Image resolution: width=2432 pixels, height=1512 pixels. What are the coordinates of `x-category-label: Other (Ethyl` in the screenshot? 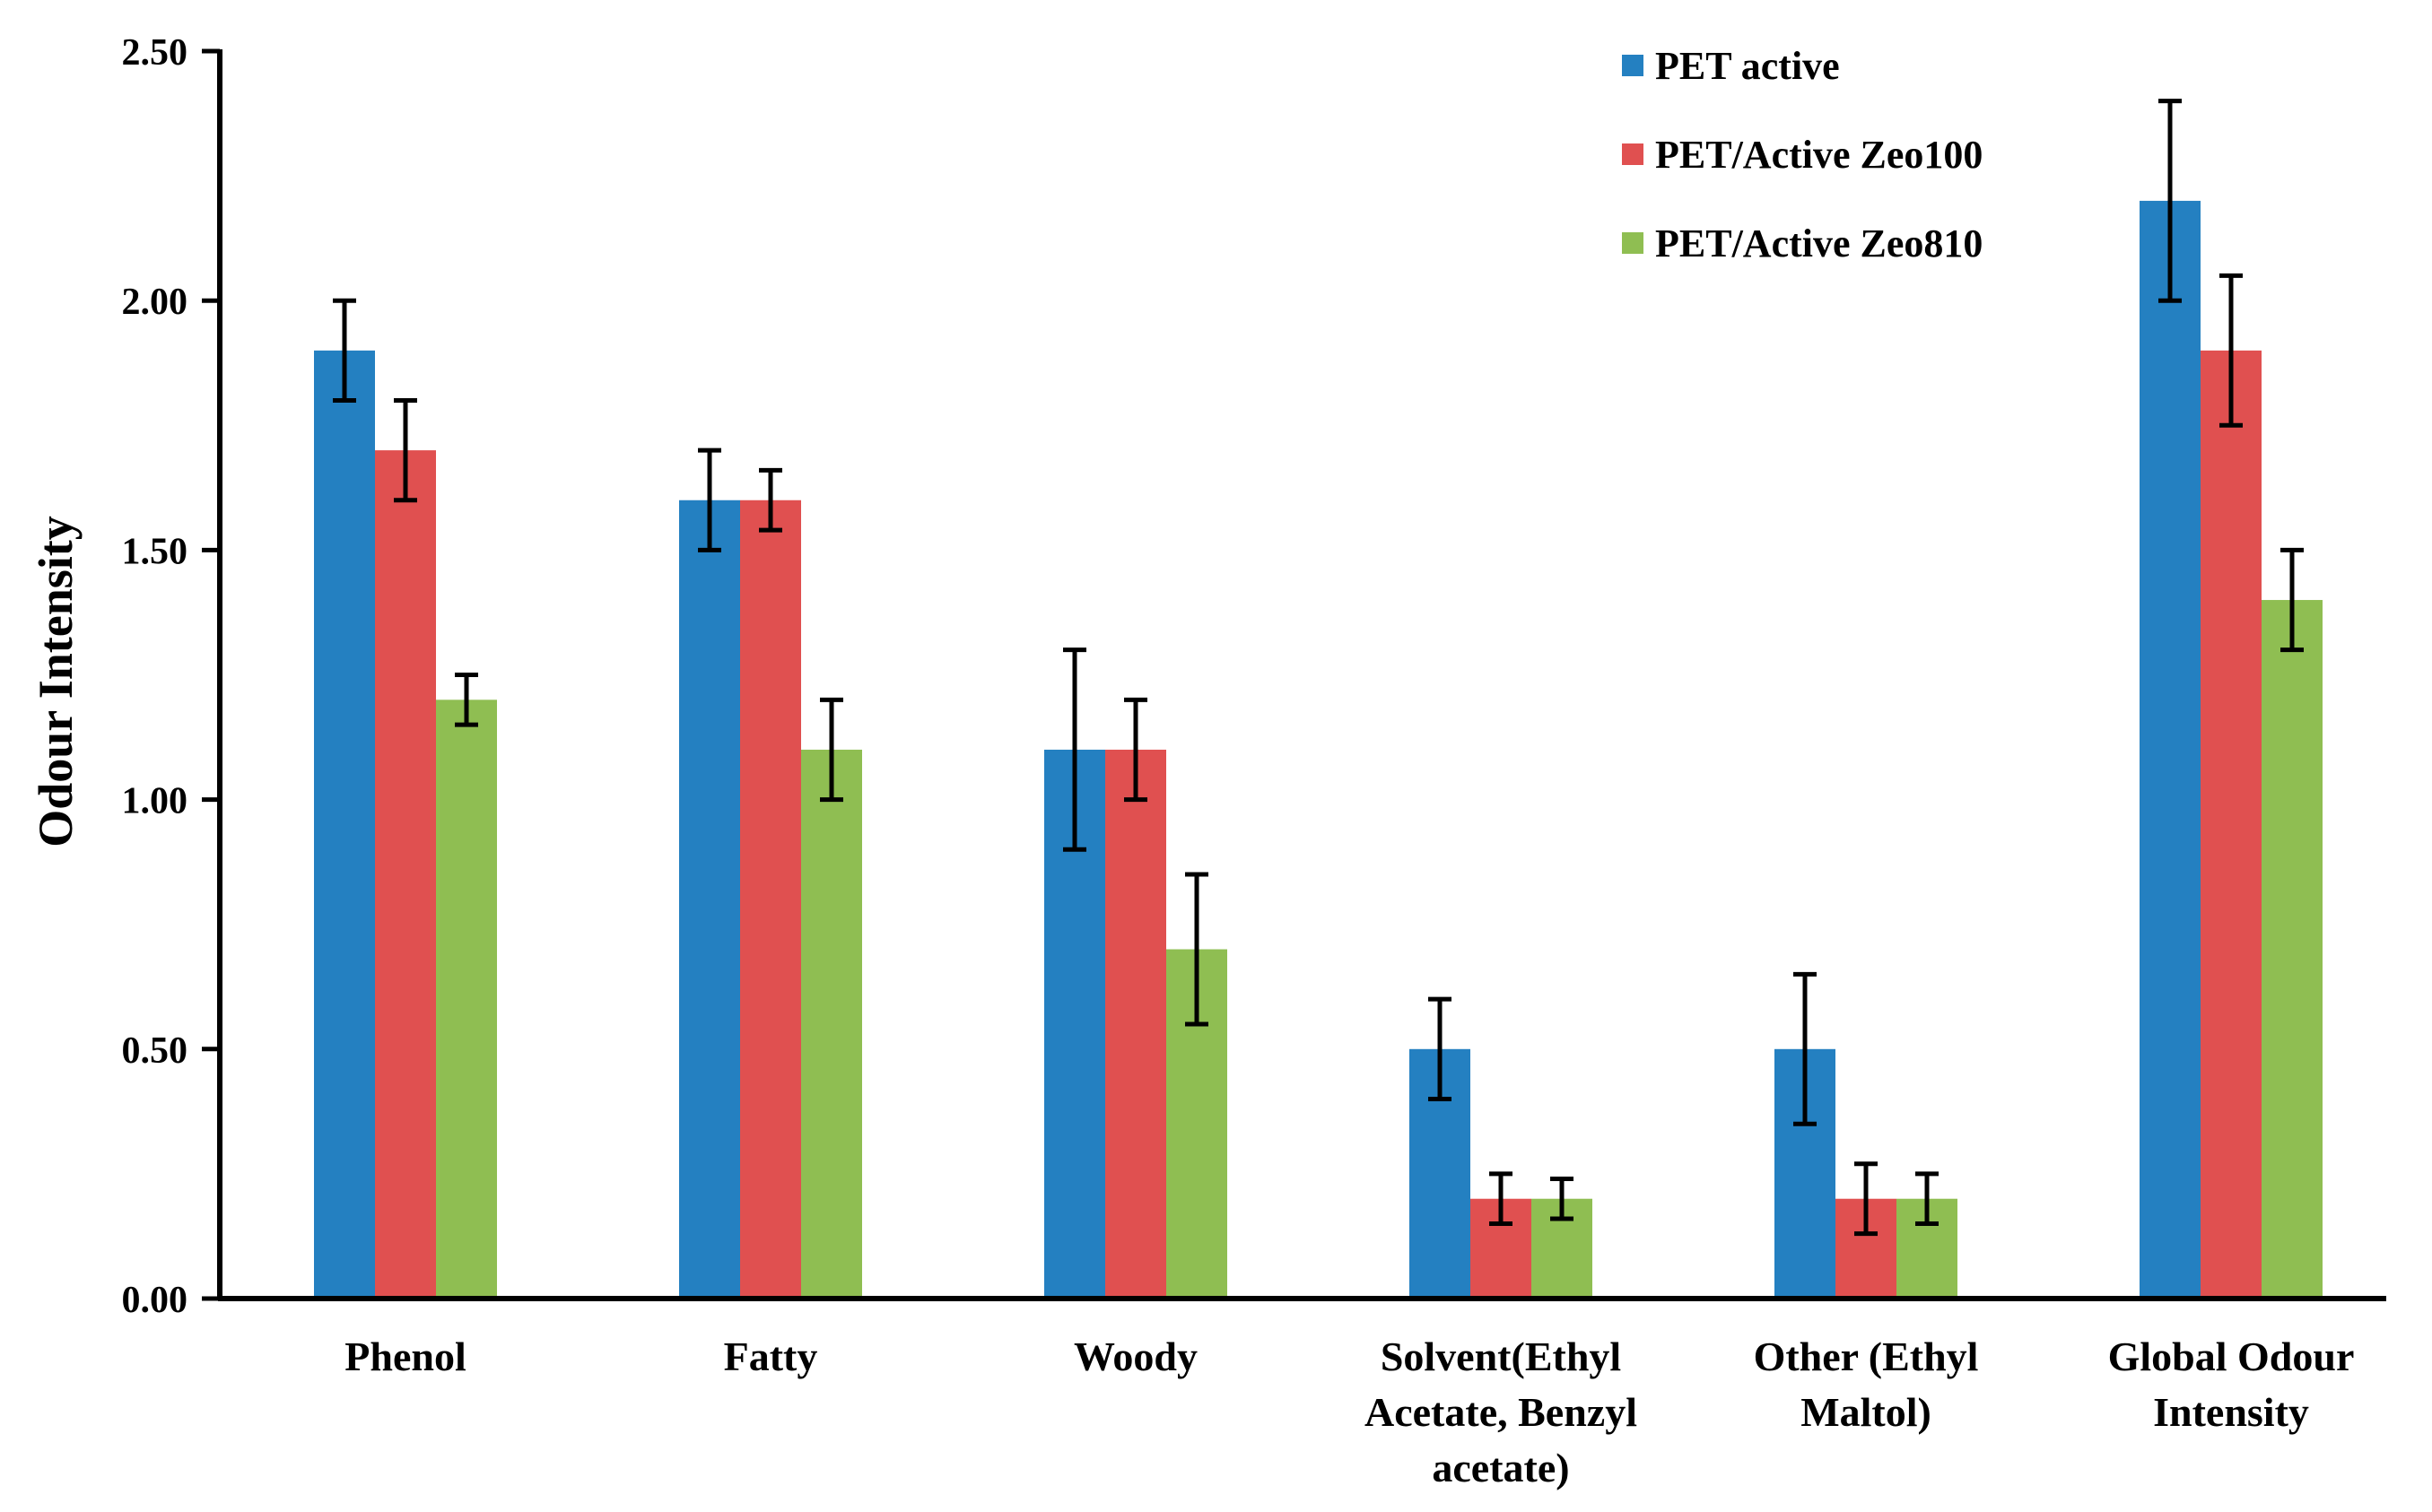 It's located at (1867, 1356).